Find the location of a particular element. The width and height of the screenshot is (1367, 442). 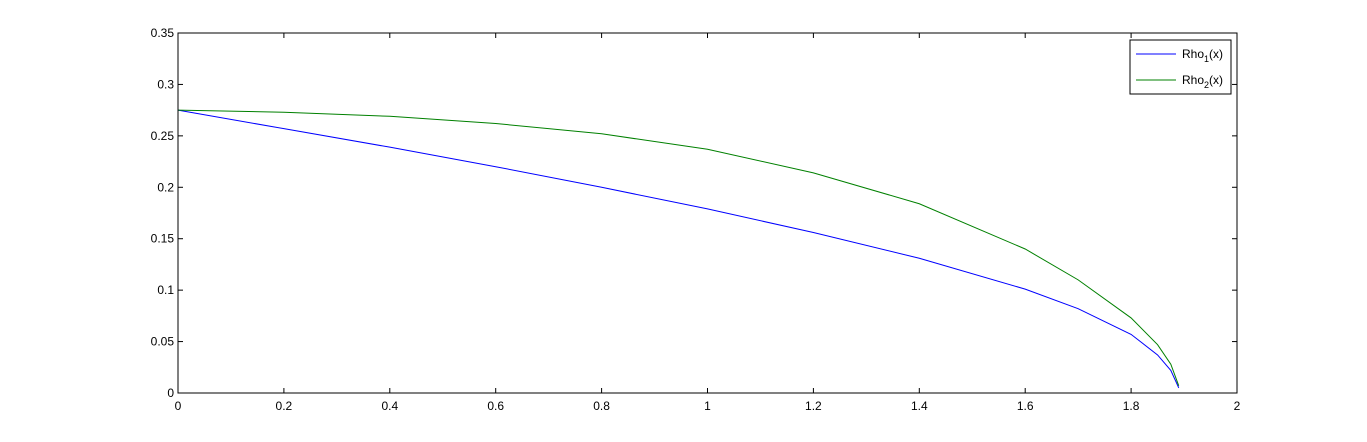

legend-box is located at coordinates (1180, 67).